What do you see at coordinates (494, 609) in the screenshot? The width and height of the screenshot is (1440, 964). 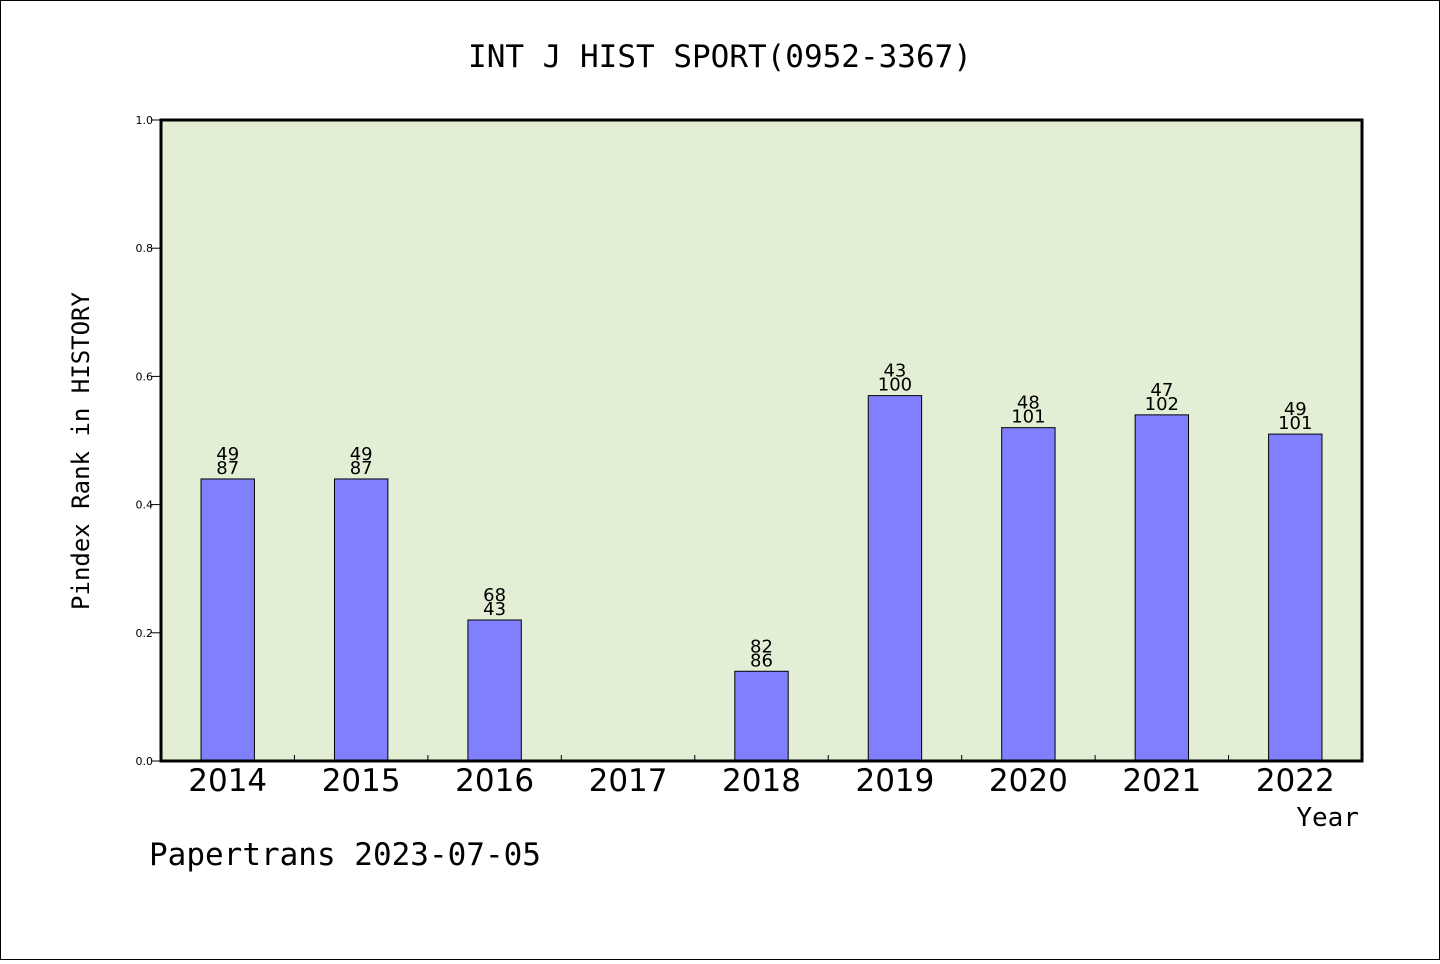 I see `data-label-bottom: 43` at bounding box center [494, 609].